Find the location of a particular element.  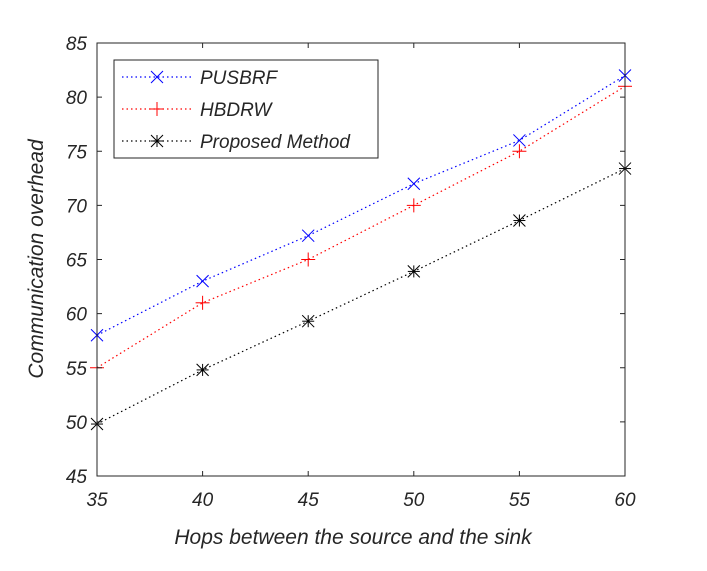

y-tick-label: 50 is located at coordinates (77, 423).